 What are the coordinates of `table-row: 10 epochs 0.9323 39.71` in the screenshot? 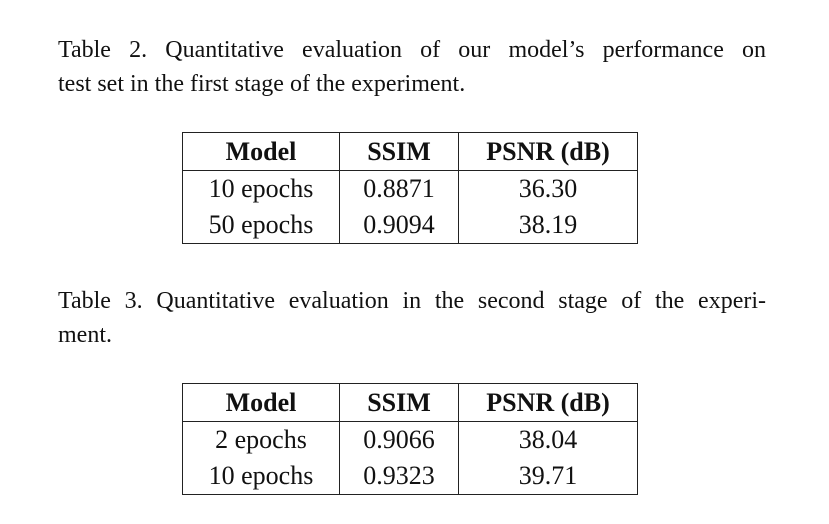 It's located at (410, 476).